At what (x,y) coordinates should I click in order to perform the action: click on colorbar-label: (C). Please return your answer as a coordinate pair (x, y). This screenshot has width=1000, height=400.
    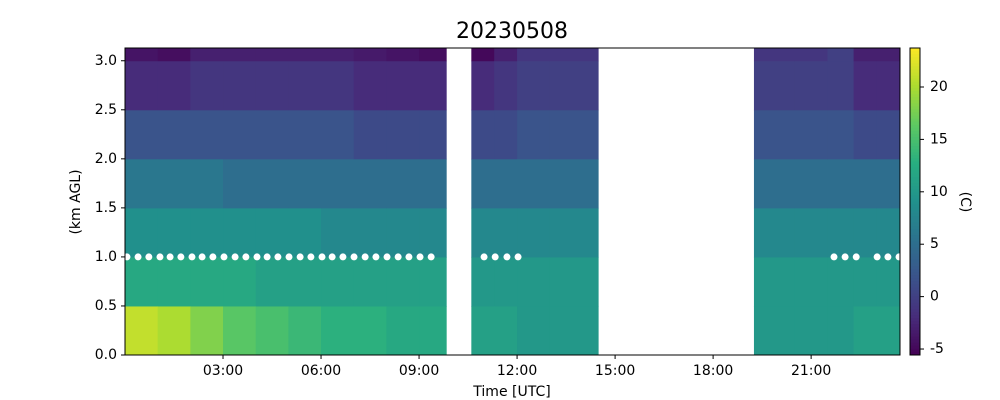
    Looking at the image, I should click on (965, 202).